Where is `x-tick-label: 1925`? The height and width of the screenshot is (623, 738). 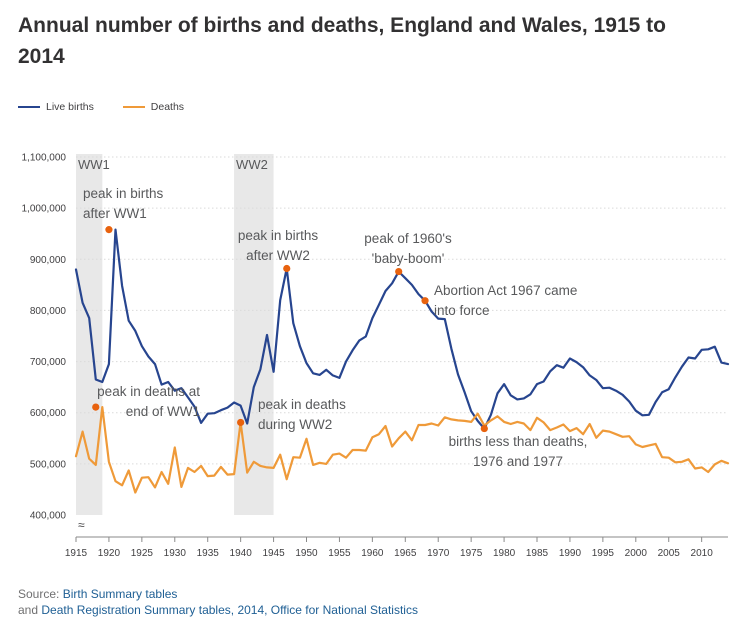
x-tick-label: 1925 is located at coordinates (142, 553).